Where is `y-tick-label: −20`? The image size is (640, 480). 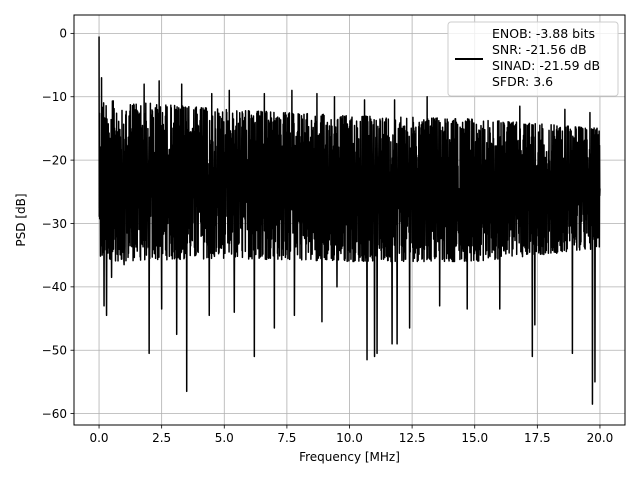 y-tick-label: −20 is located at coordinates (54, 160).